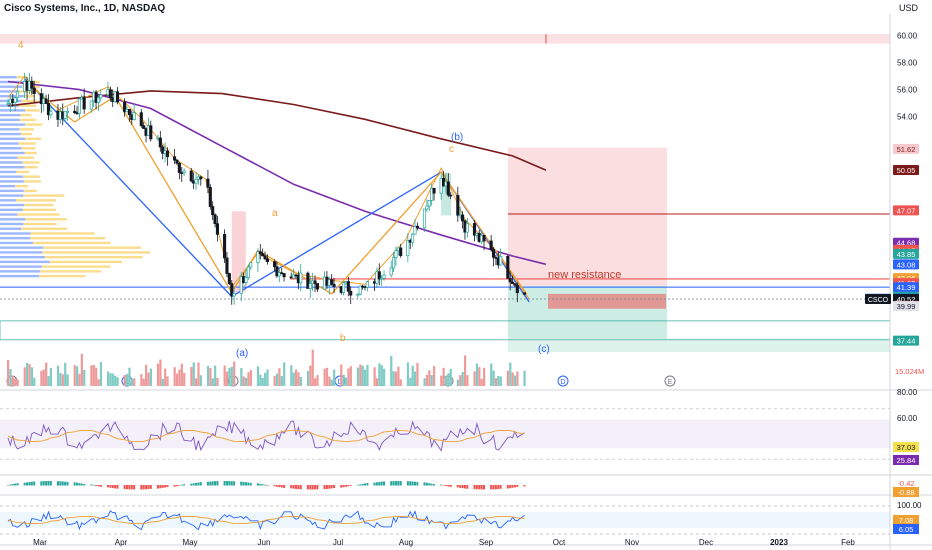 The height and width of the screenshot is (550, 932). I want to click on macd-pane, so click(266, 485).